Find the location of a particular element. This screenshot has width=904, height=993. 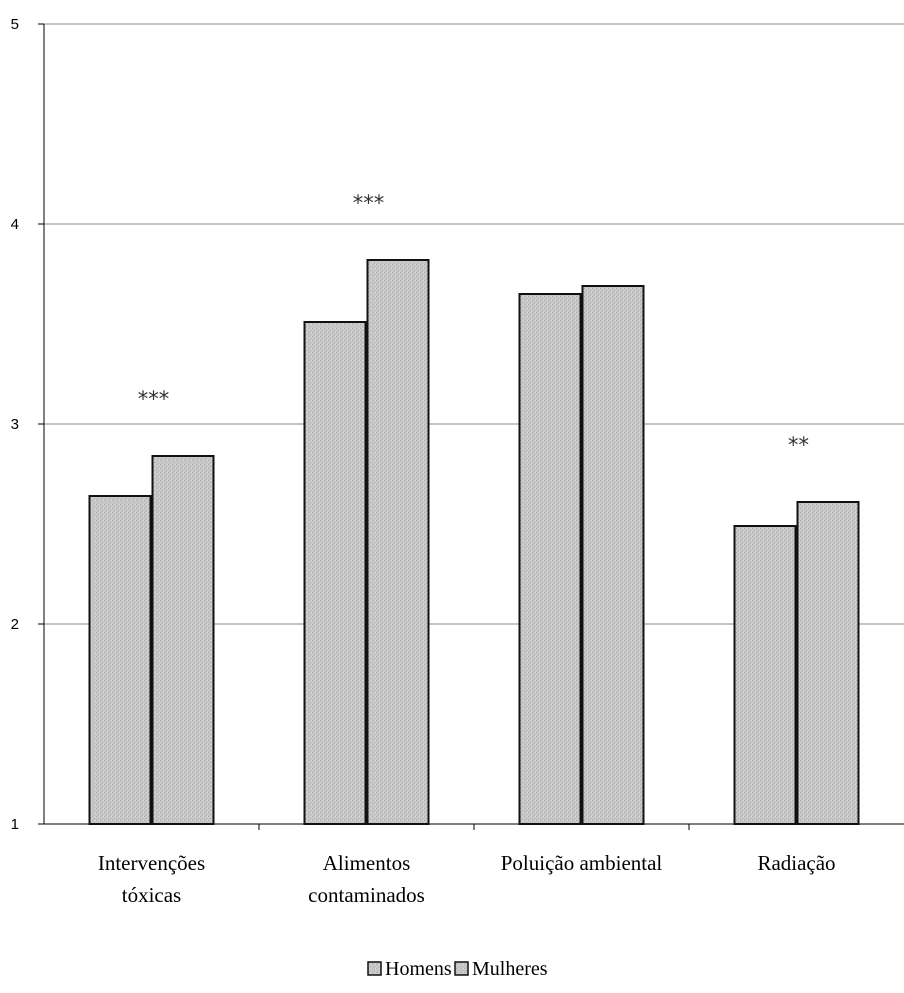

y-tick-label-3: 3 is located at coordinates (15, 424).